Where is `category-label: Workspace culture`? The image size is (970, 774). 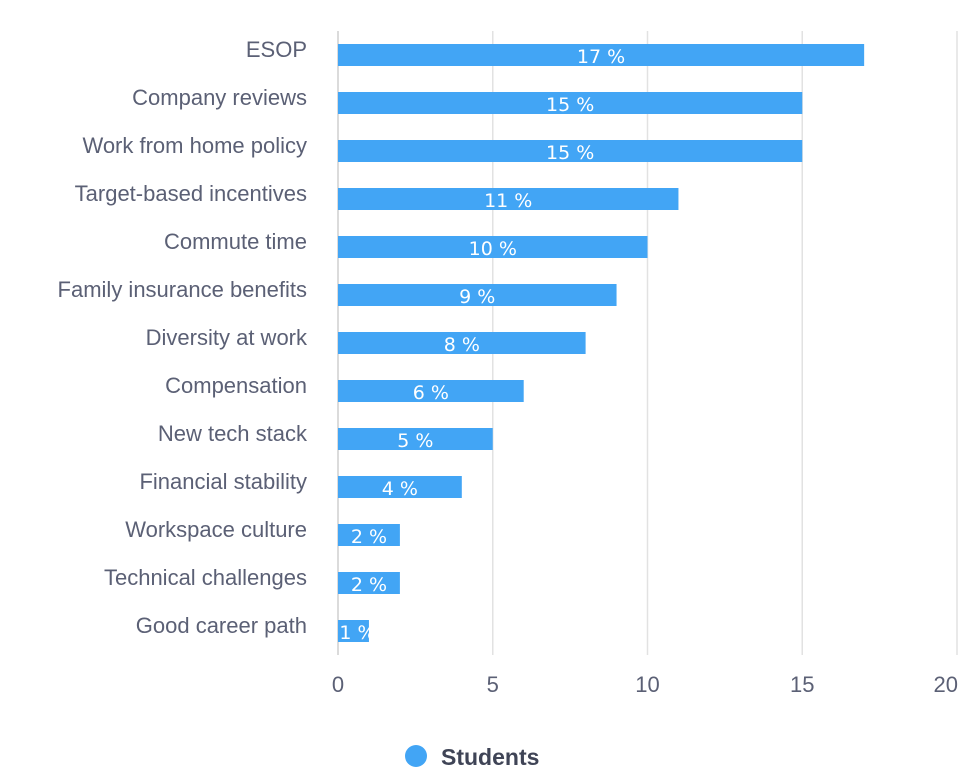 category-label: Workspace culture is located at coordinates (216, 529).